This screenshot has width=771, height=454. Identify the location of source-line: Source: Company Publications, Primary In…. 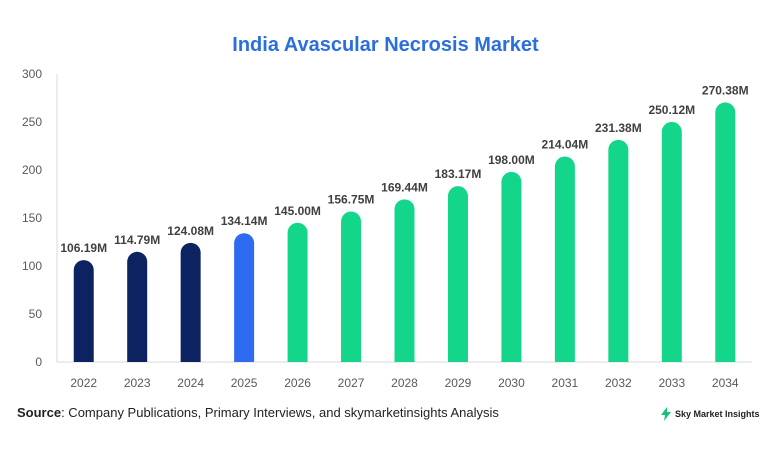
(258, 412).